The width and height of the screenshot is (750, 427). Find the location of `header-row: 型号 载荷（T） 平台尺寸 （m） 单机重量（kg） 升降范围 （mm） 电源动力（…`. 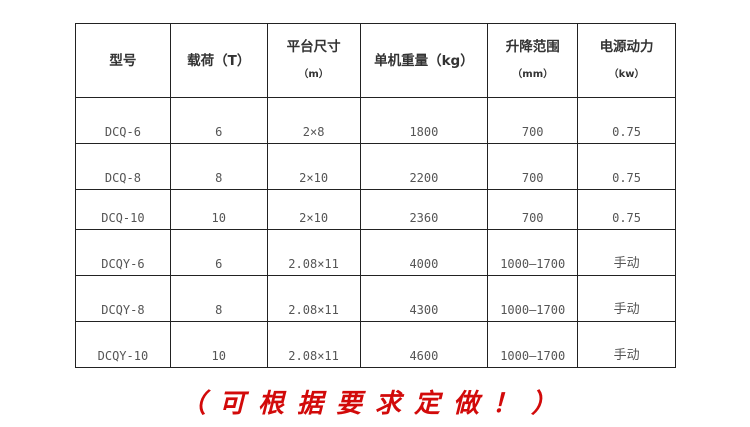

header-row: 型号 载荷（T） 平台尺寸 （m） 单机重量（kg） 升降范围 （mm） 电源动力（… is located at coordinates (375, 60).